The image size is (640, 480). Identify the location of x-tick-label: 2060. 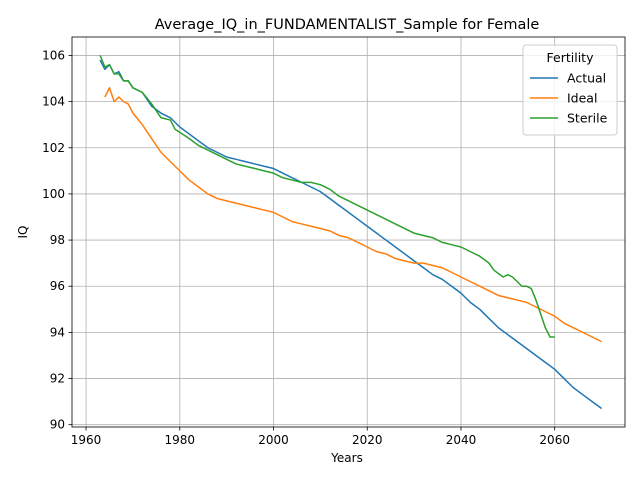
(554, 440).